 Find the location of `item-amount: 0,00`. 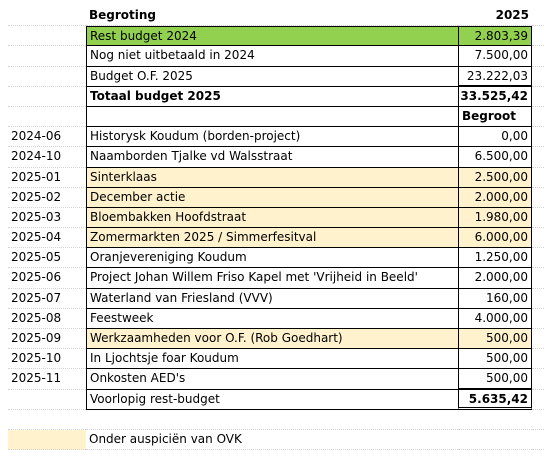

item-amount: 0,00 is located at coordinates (495, 137).